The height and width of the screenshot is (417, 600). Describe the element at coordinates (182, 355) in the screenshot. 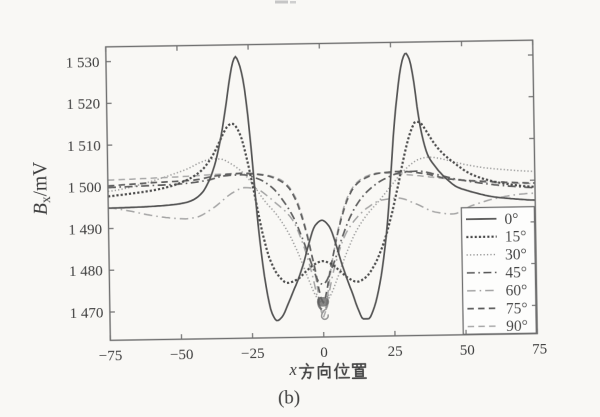

I see `svg-text: −50` at that location.